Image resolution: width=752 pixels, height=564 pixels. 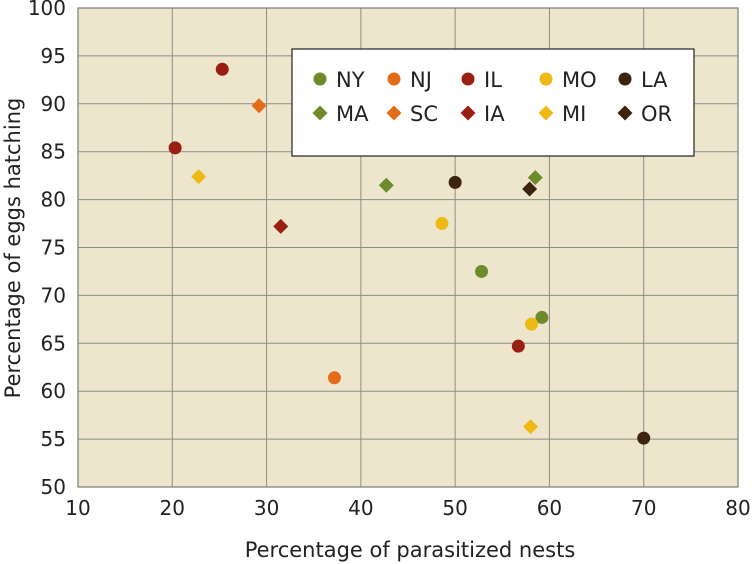 I want to click on y-tick-label: 100, so click(x=47, y=10).